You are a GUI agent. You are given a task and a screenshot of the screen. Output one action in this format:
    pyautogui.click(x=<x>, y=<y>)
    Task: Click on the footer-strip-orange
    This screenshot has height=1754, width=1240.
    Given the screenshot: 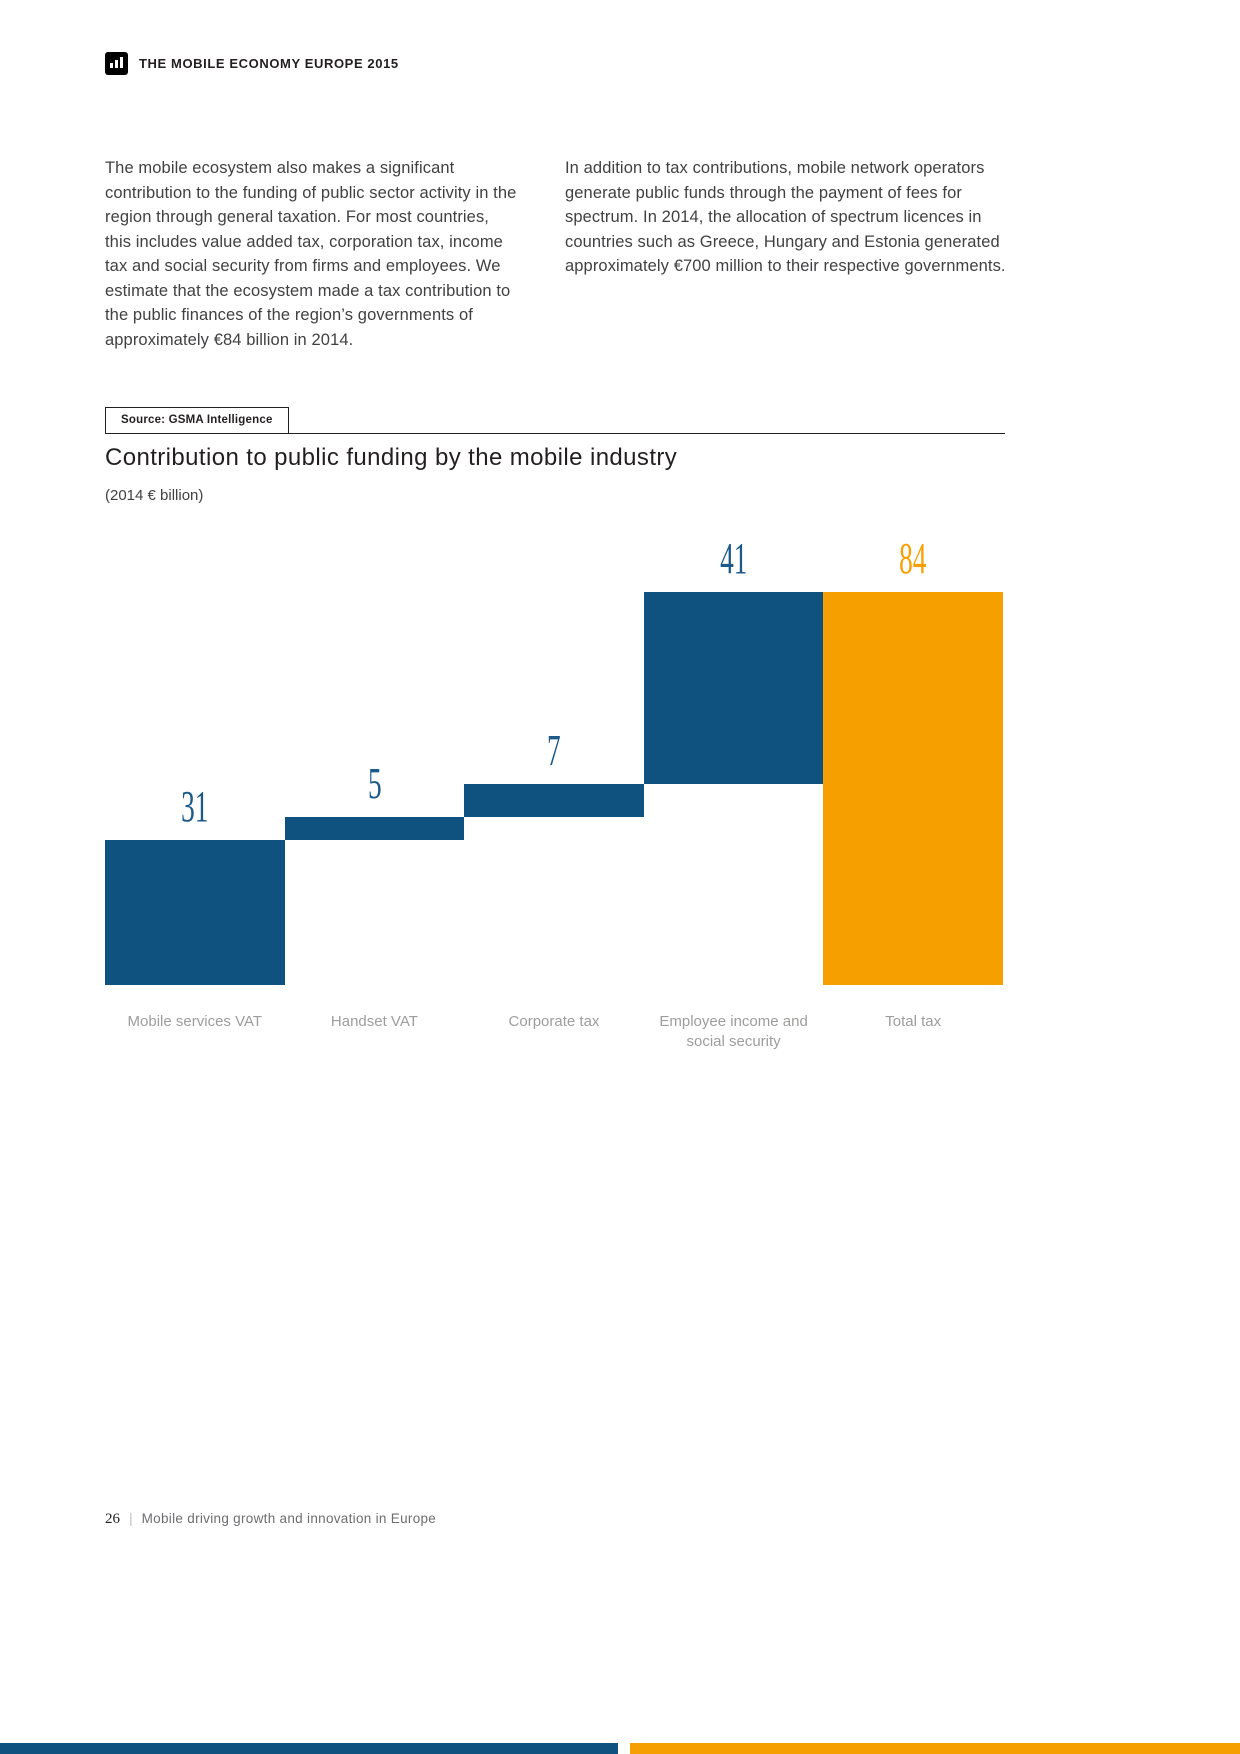 What is the action you would take?
    pyautogui.click(x=935, y=1748)
    